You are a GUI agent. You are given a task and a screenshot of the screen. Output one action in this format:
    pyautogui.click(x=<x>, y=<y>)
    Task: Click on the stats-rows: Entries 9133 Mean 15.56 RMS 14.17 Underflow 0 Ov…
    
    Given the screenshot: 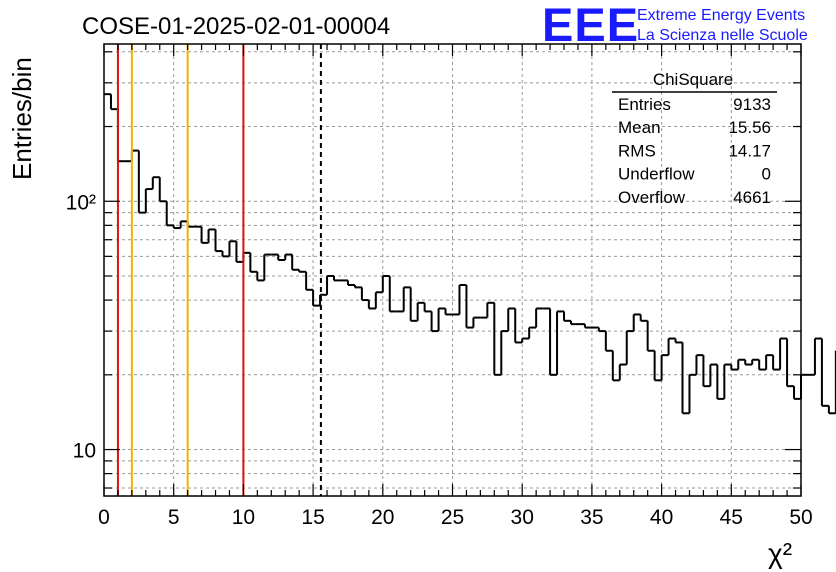 What is the action you would take?
    pyautogui.click(x=694, y=151)
    